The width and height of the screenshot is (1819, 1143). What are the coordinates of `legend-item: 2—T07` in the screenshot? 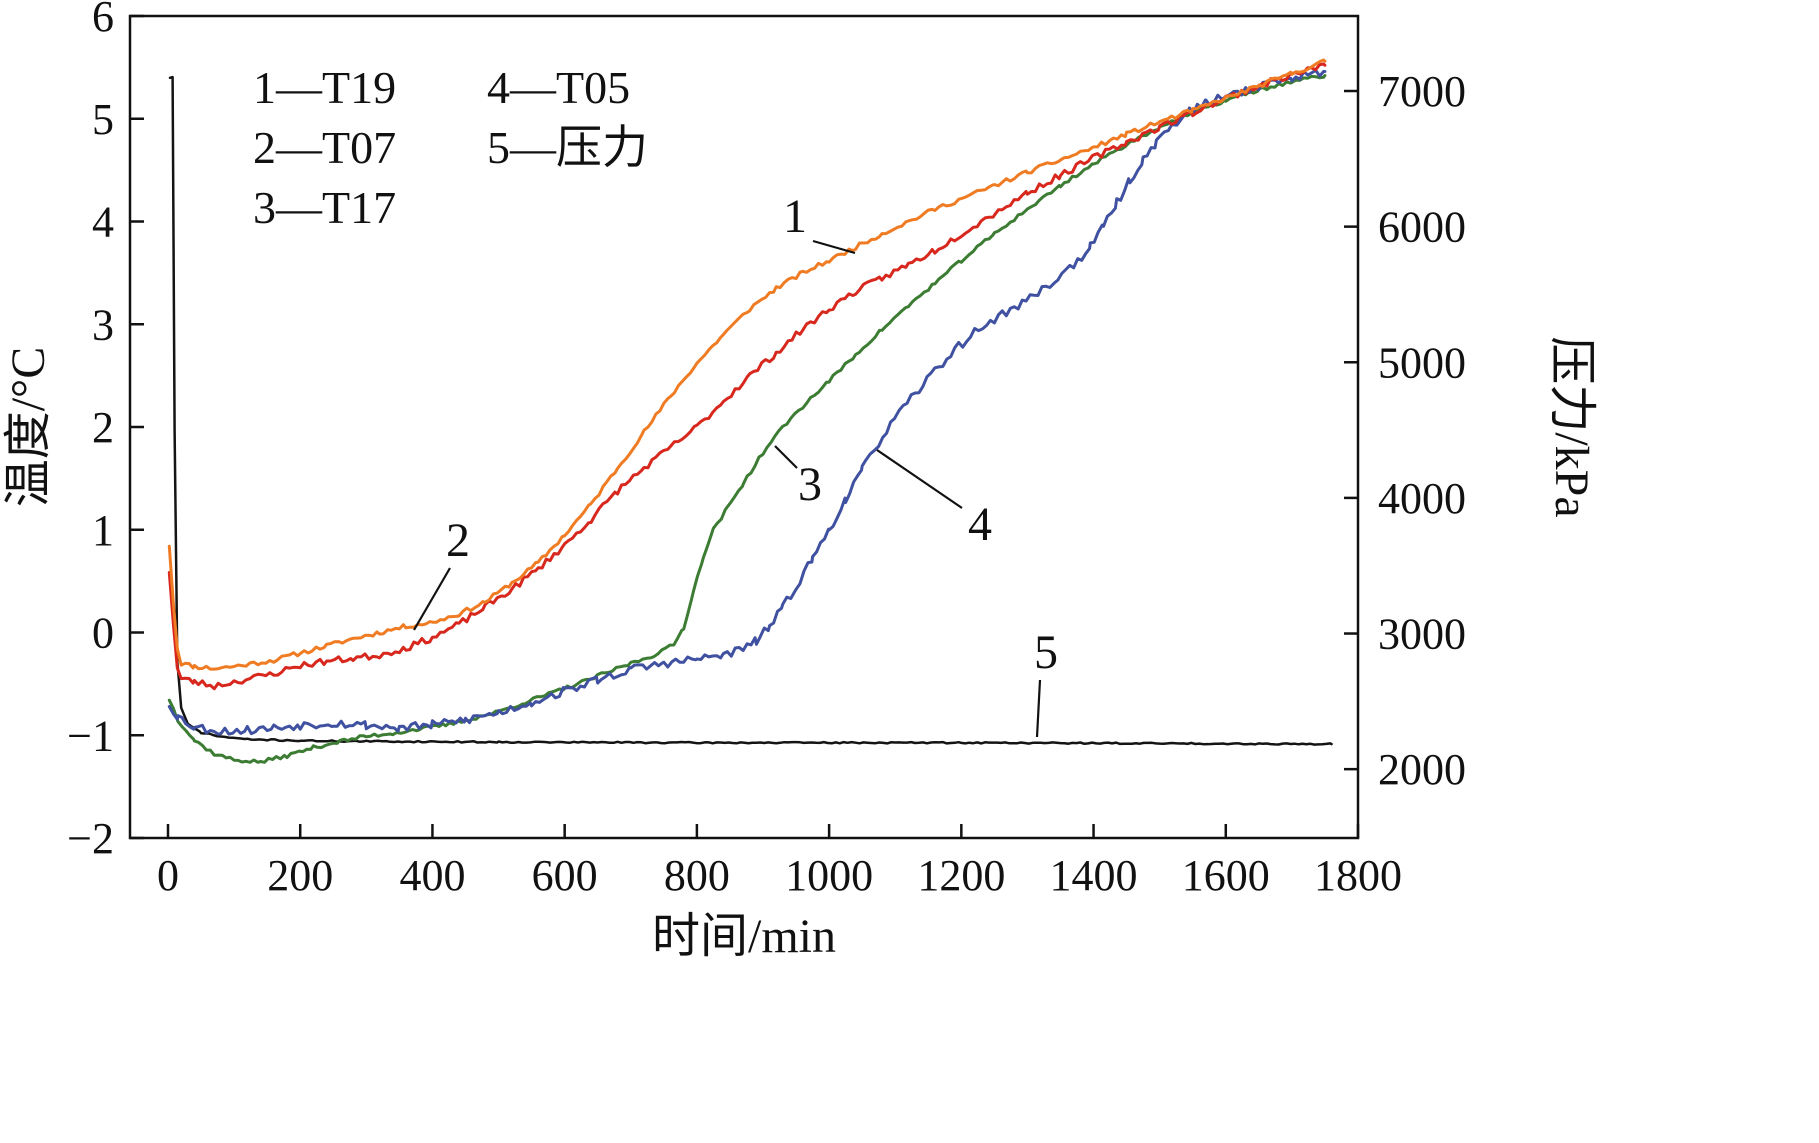 It's located at (324, 147).